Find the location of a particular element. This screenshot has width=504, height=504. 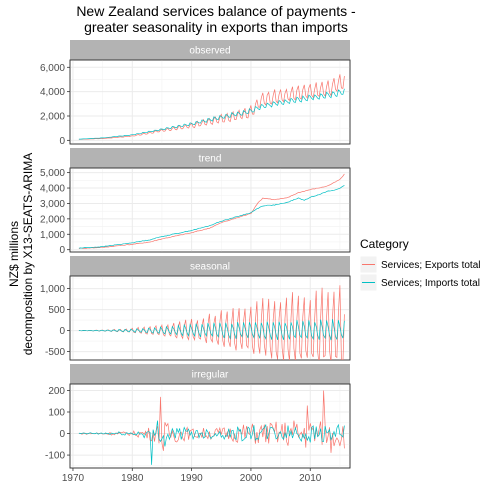

strip-trend is located at coordinates (210, 158).